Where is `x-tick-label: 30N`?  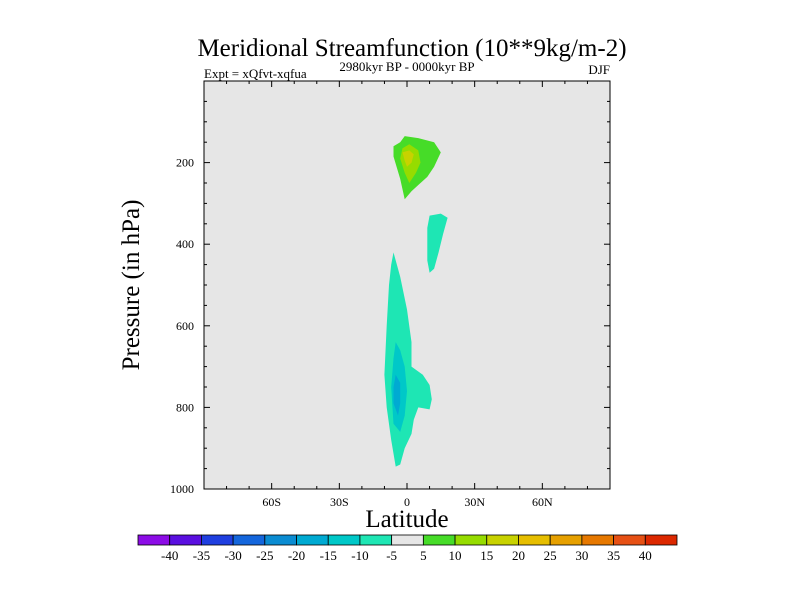 x-tick-label: 30N is located at coordinates (474, 502).